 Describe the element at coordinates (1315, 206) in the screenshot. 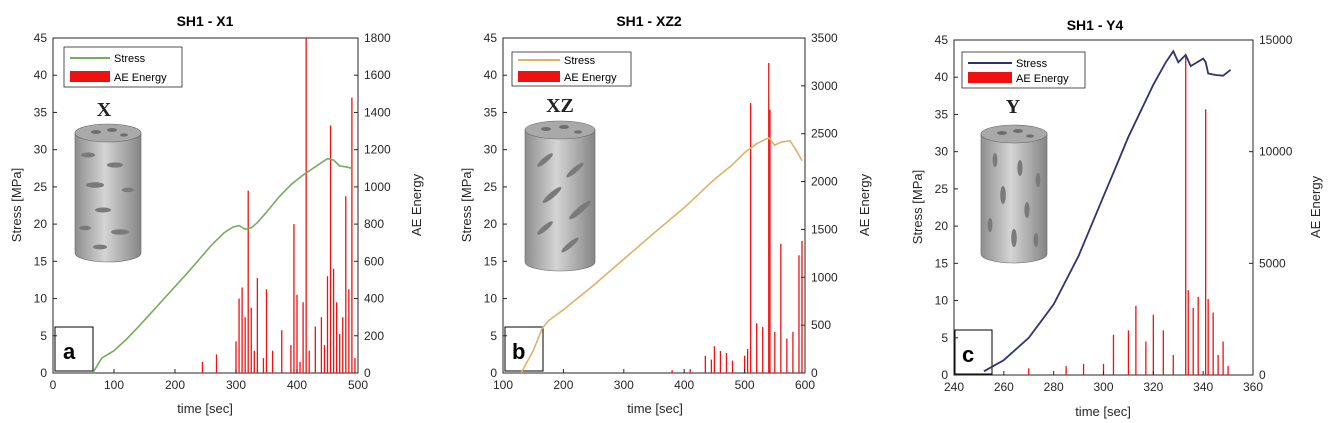

I see `y2-axis-label-y4: AE Energy` at that location.